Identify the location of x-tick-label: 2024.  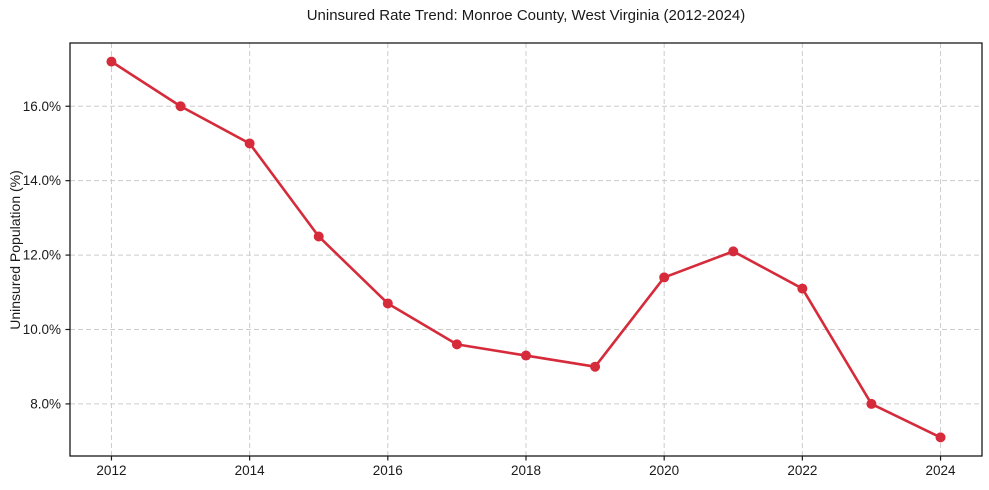
(941, 470).